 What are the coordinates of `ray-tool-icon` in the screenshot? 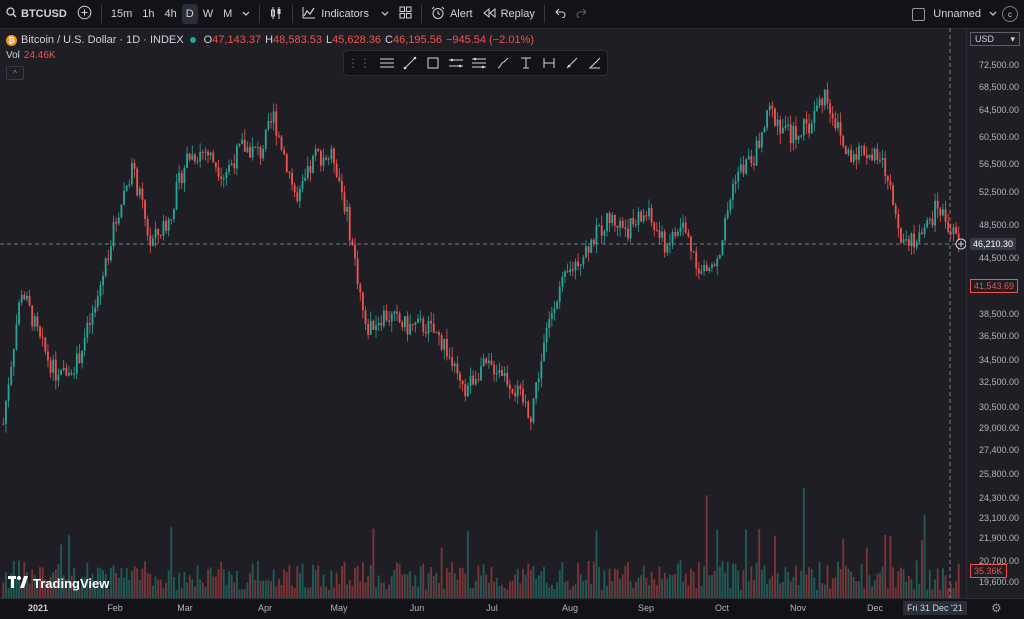 It's located at (572, 63).